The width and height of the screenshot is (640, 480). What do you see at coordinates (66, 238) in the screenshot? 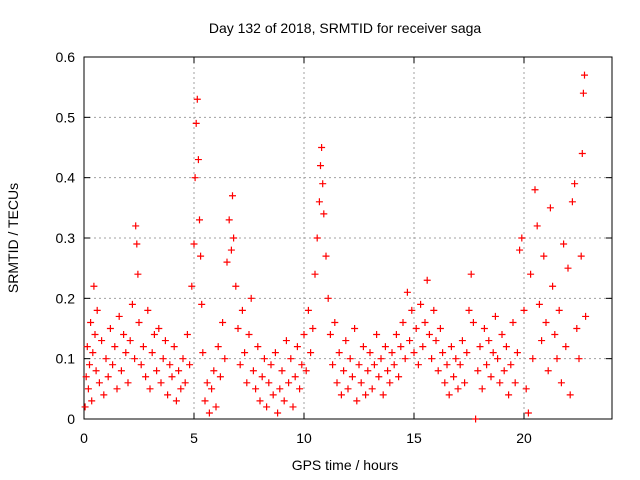
I see `y-tick-label: 0.3` at bounding box center [66, 238].